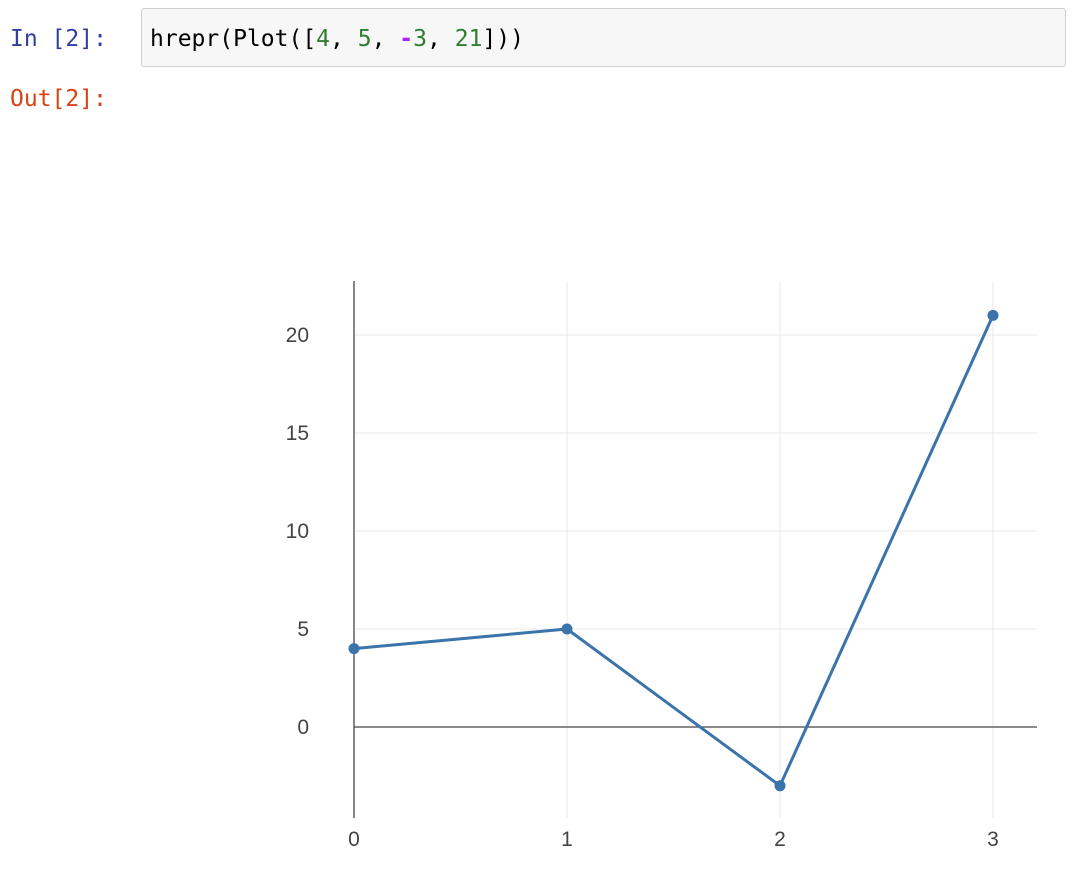 This screenshot has height=876, width=1074. Describe the element at coordinates (567, 839) in the screenshot. I see `x-tick-label: 1` at that location.